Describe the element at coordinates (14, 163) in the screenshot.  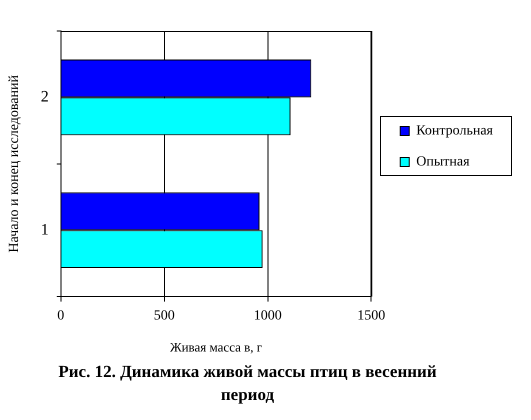
I see `y-axis-title: Начало и конец исследований` at that location.